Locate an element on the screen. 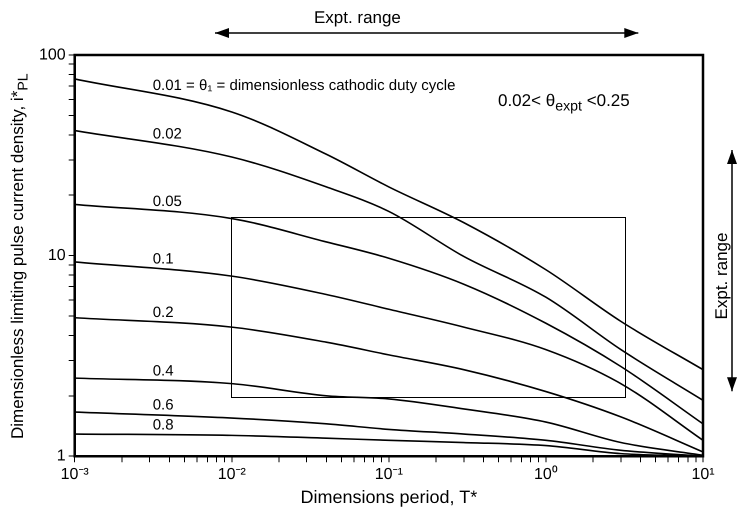  series-label: 0.05 is located at coordinates (167, 201).